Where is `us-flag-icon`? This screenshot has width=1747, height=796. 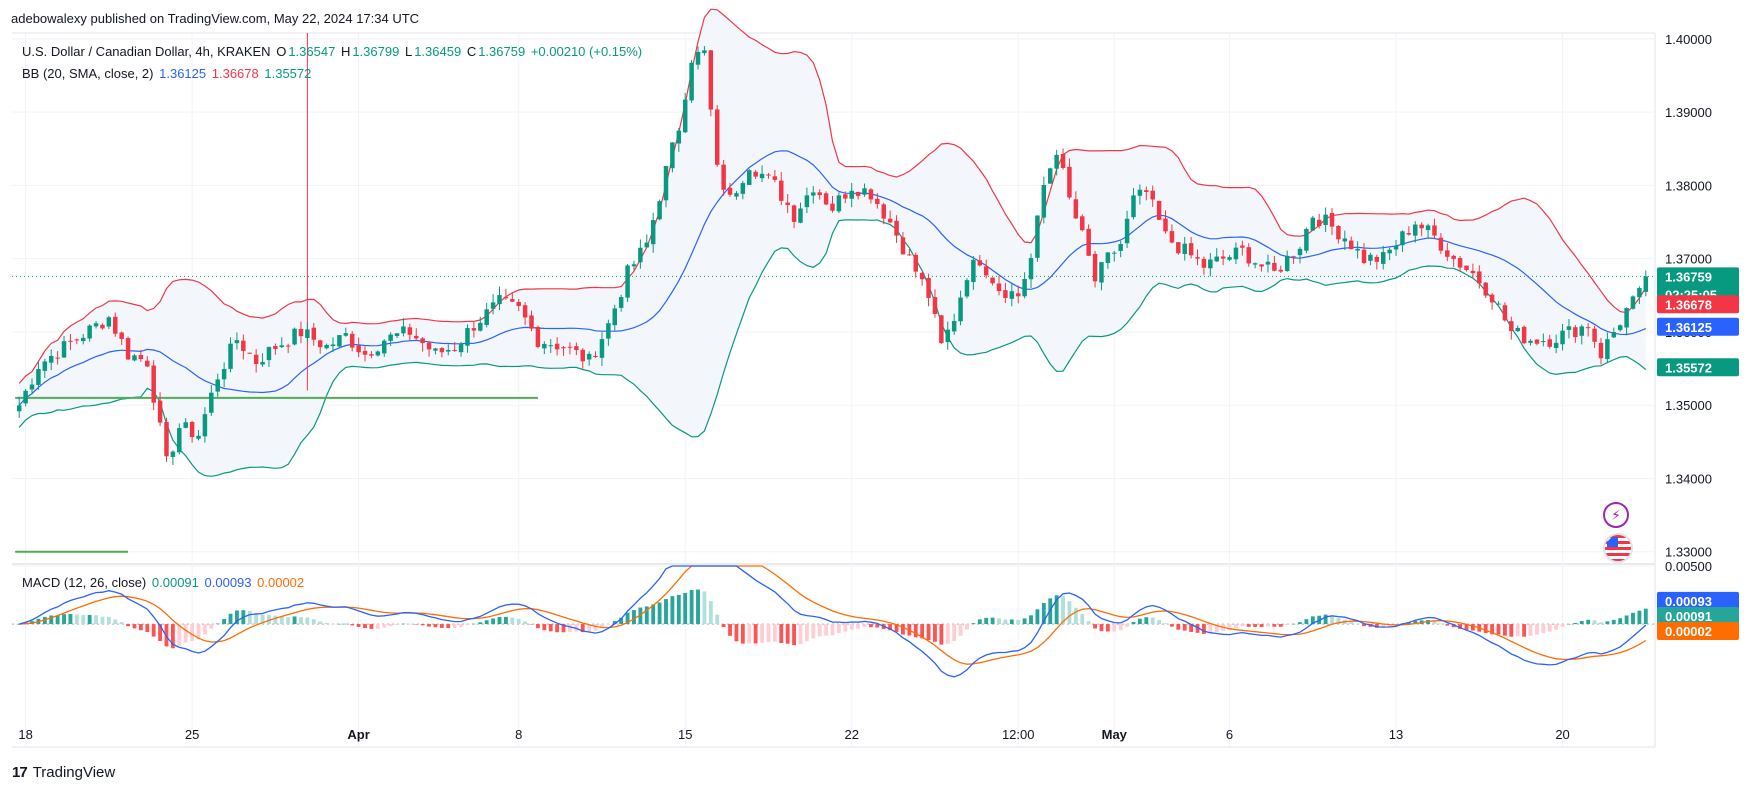
us-flag-icon is located at coordinates (1618, 548).